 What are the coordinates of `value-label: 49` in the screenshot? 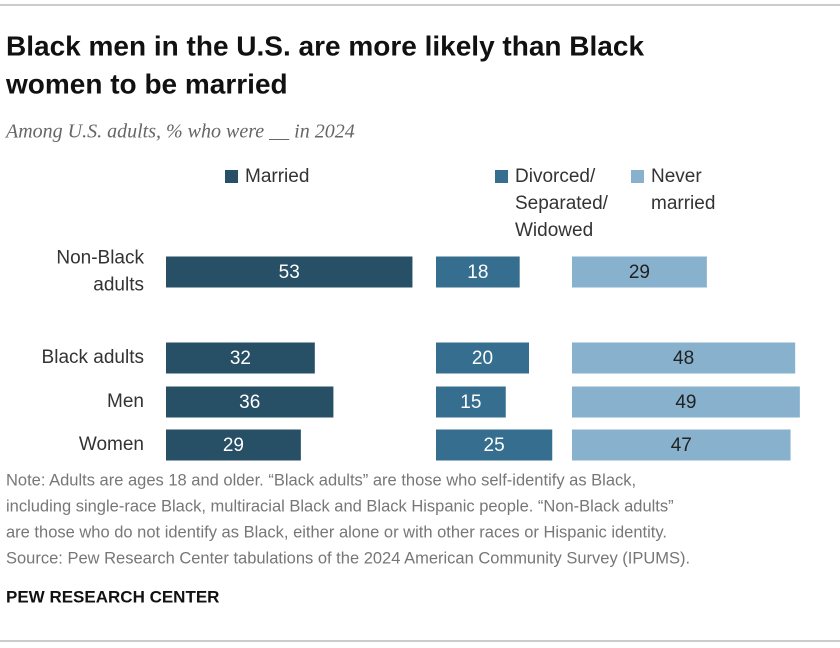 It's located at (685, 402).